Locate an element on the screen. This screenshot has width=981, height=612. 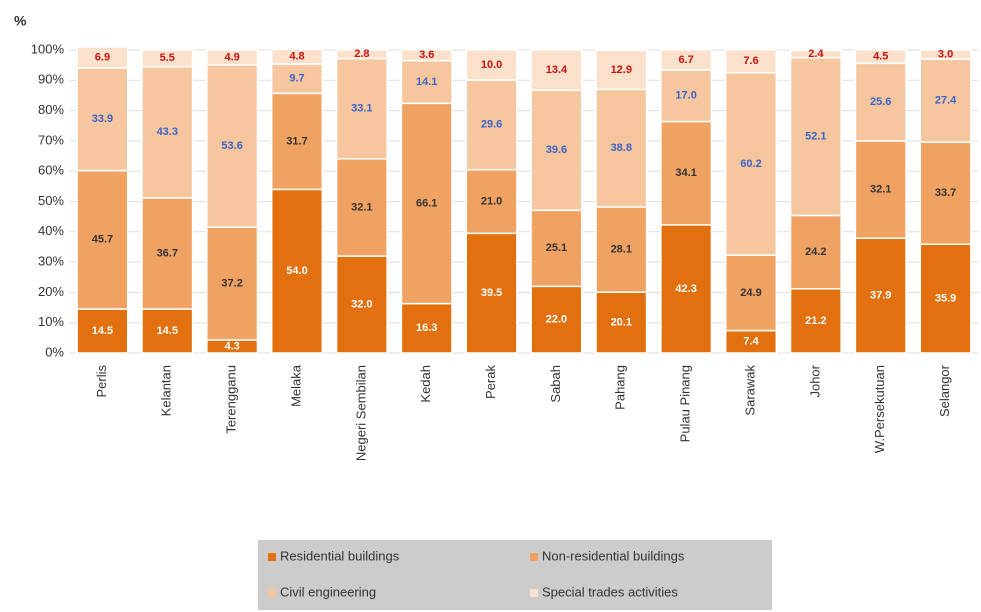
x-tick-label: Kelantan is located at coordinates (166, 390).